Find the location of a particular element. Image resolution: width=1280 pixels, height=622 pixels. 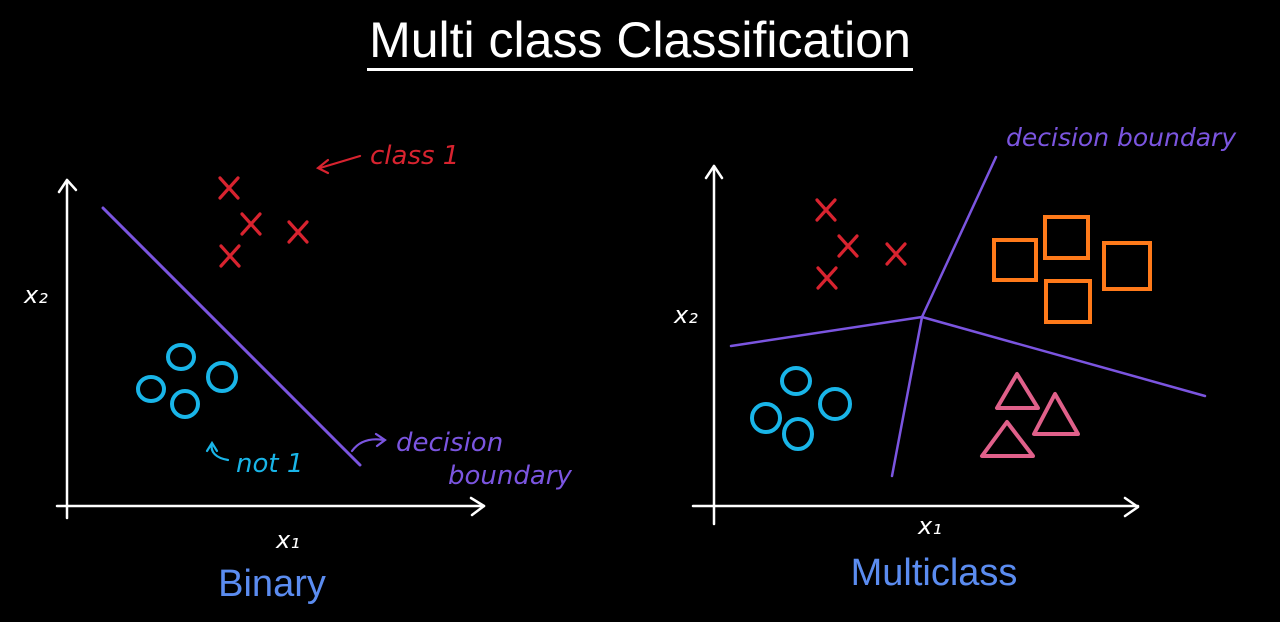

binary-x-arrowhead is located at coordinates (477, 506).